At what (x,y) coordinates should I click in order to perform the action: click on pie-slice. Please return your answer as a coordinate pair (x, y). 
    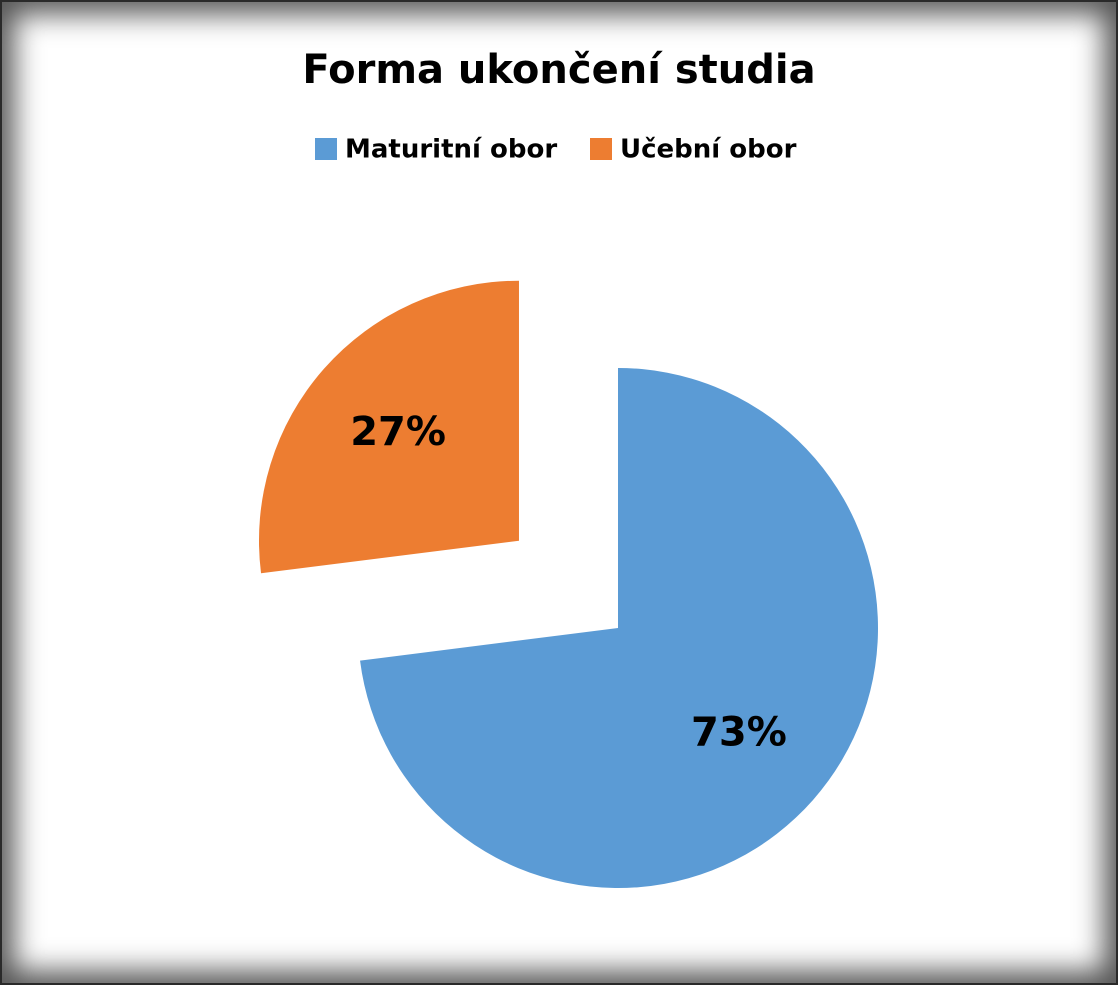
    Looking at the image, I should click on (388, 427).